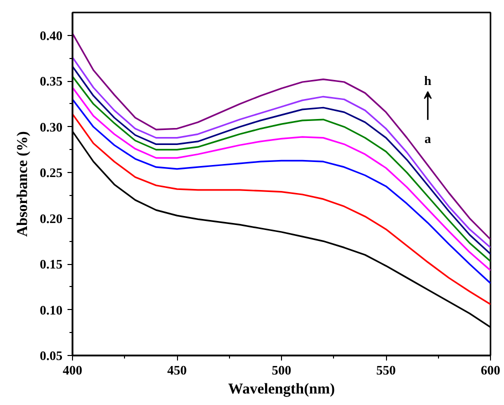 This screenshot has width=504, height=405. I want to click on y-tick-label: 0.30, so click(51, 126).